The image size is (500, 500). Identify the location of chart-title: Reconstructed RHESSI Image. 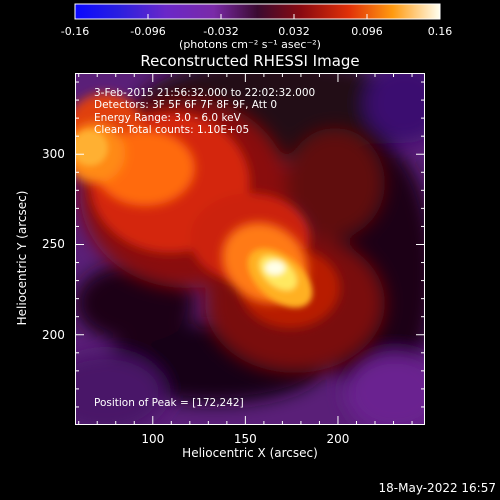
(250, 61).